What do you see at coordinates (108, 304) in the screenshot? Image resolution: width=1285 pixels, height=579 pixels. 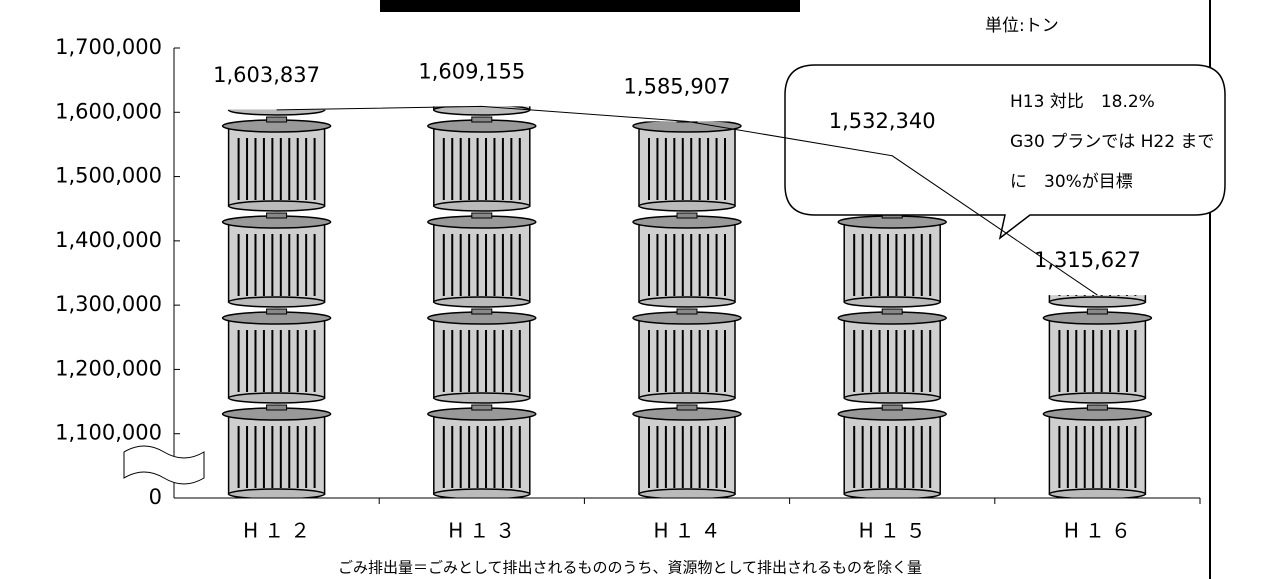 I see `y-tick-label: 1,300,000` at bounding box center [108, 304].